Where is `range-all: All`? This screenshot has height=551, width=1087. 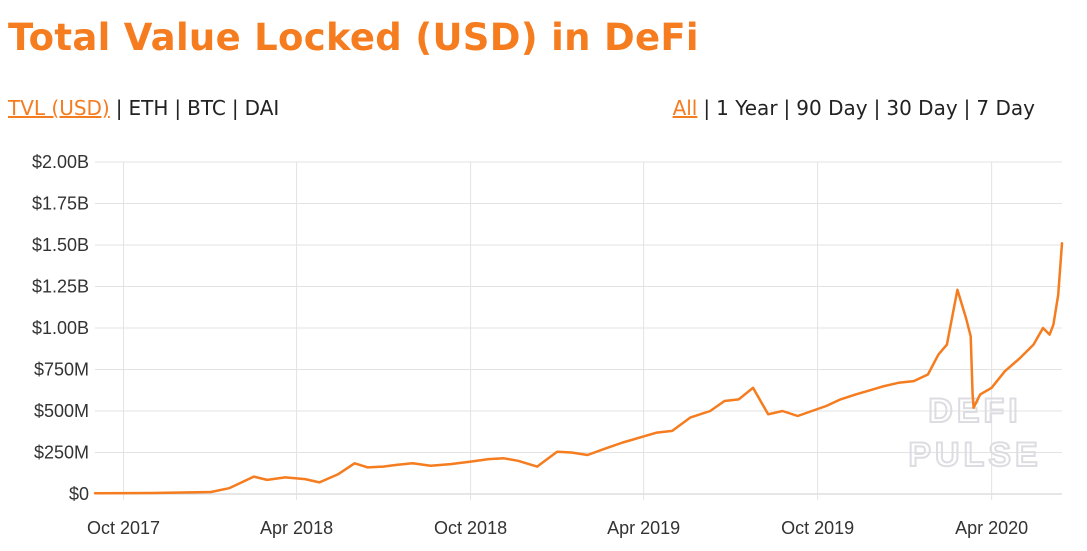
range-all: All is located at coordinates (685, 108).